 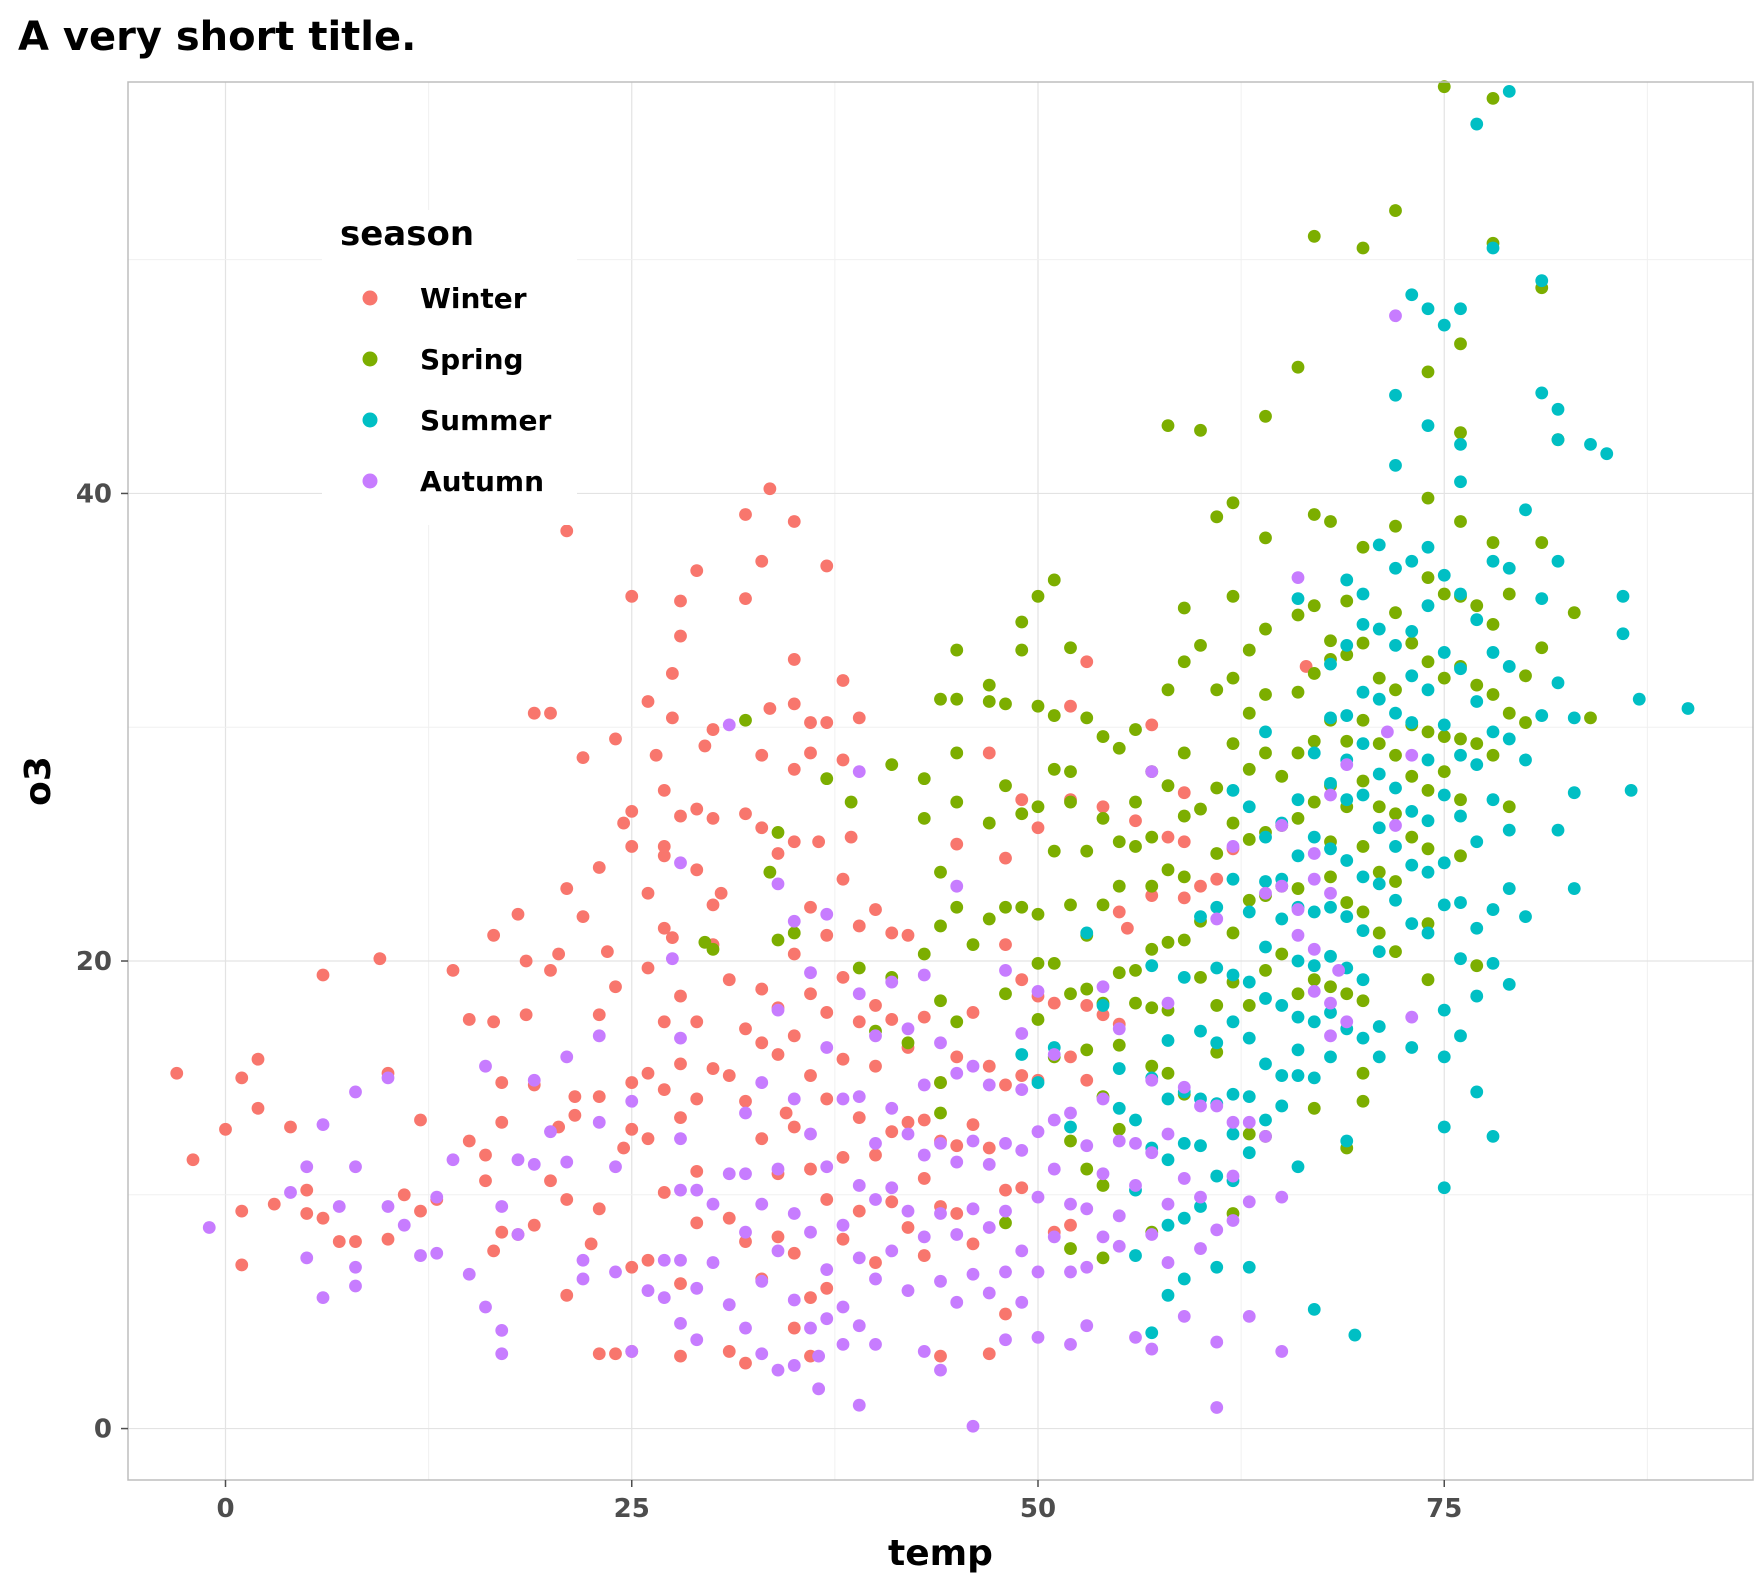 What do you see at coordinates (482, 481) in the screenshot?
I see `legend-label-autumn: Autumn` at bounding box center [482, 481].